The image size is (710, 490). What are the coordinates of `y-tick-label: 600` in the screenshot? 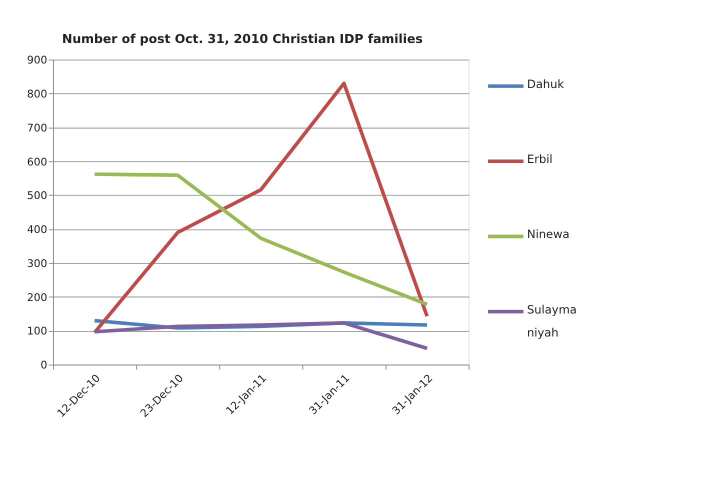 It's located at (37, 161).